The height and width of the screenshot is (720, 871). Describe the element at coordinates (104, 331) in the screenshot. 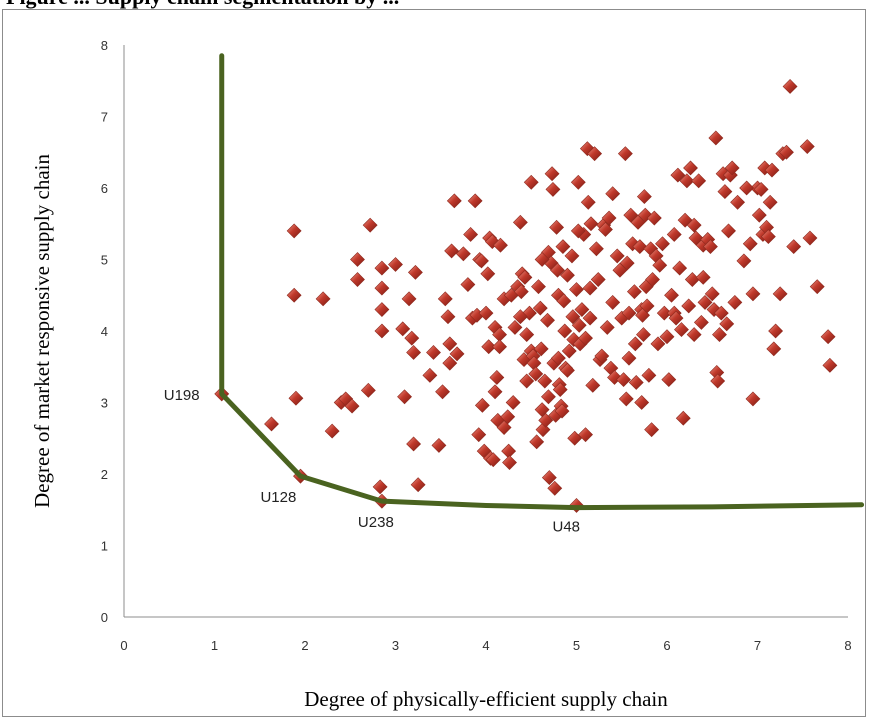

I see `y-tick-label: 4` at that location.